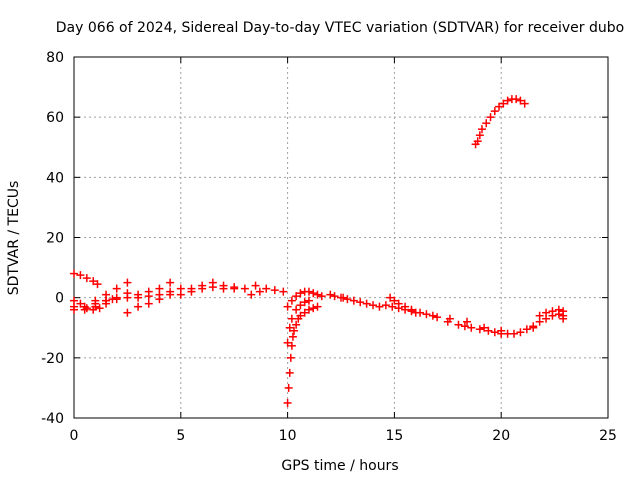 Image resolution: width=640 pixels, height=480 pixels. What do you see at coordinates (339, 466) in the screenshot?
I see `x-axis-label: GPS time / hours` at bounding box center [339, 466].